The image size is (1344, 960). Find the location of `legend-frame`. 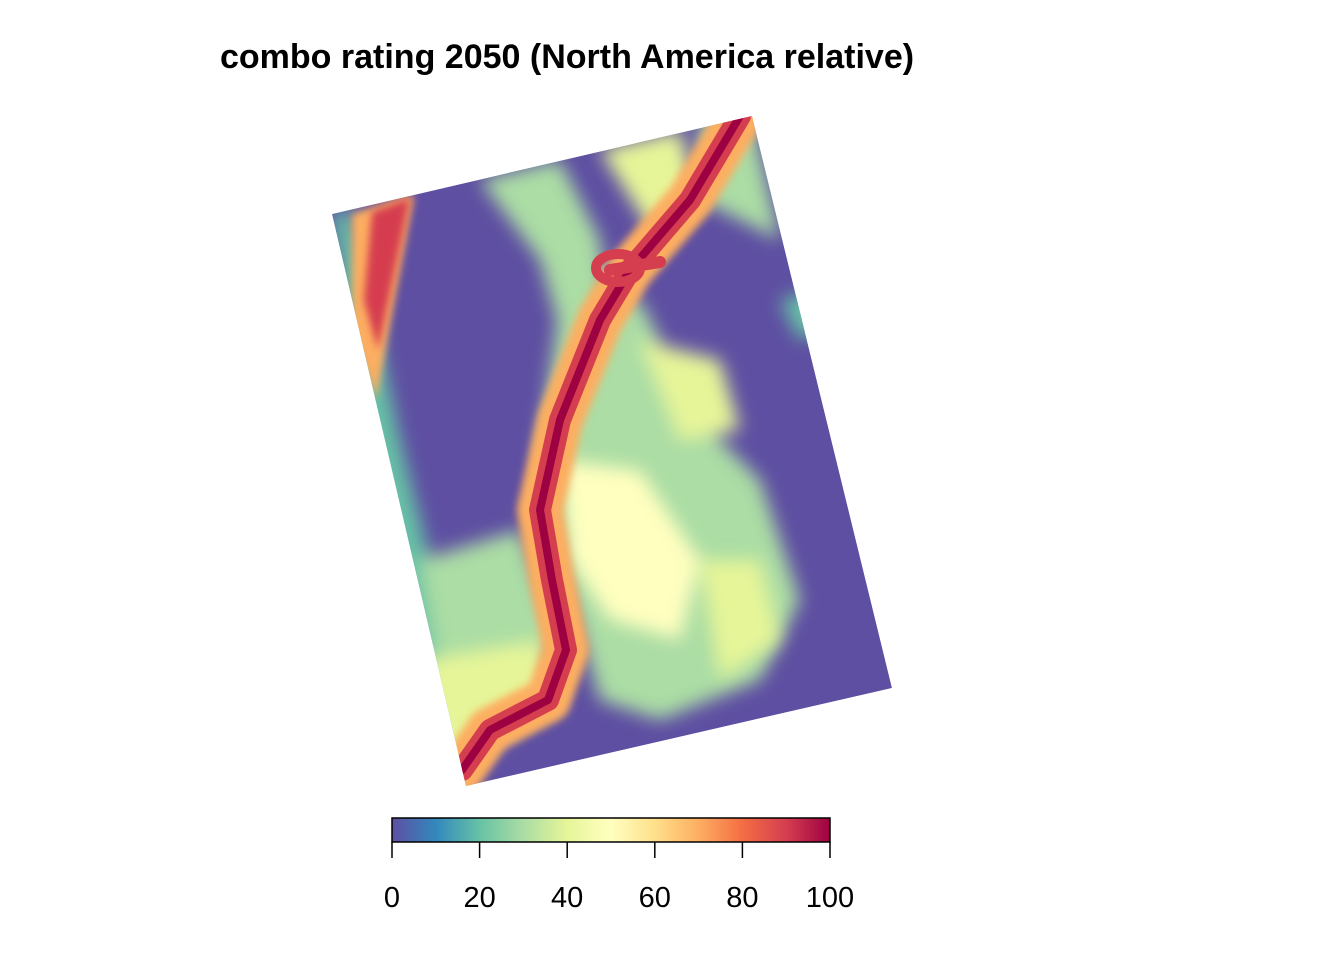

legend-frame is located at coordinates (611, 830).